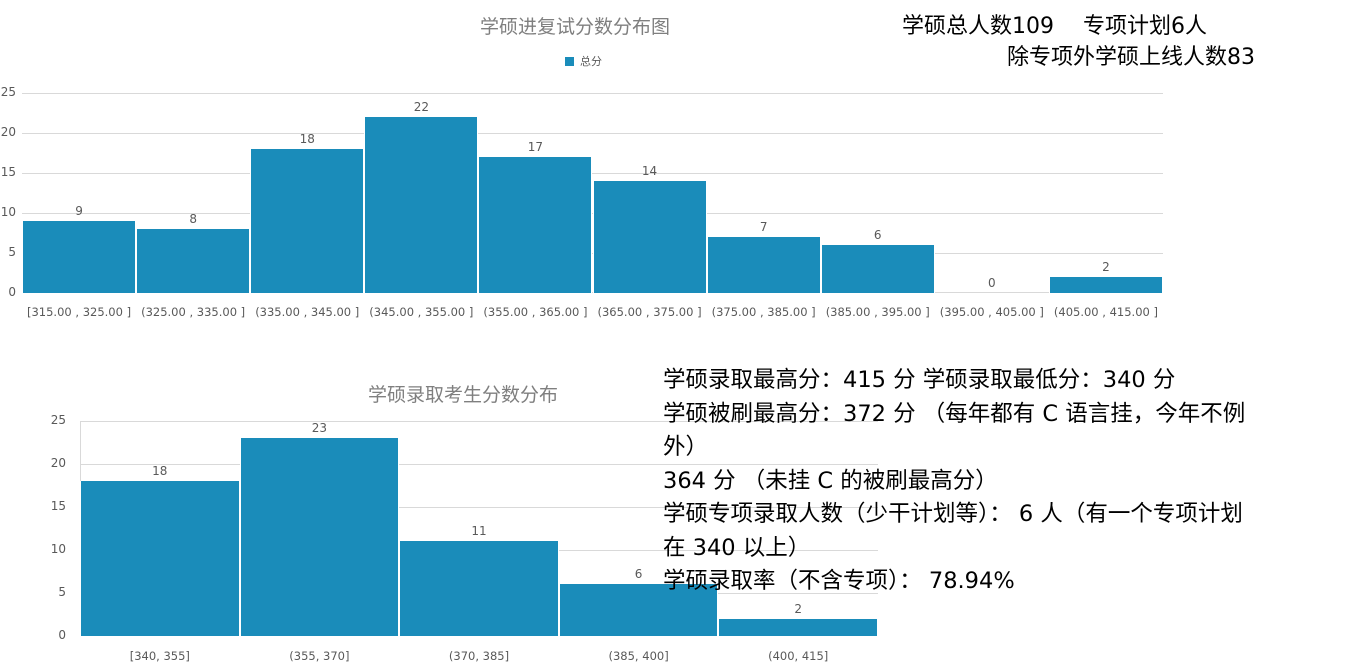 The image size is (1369, 668). What do you see at coordinates (638, 656) in the screenshot?
I see `x-tick-label: (385, 400]` at bounding box center [638, 656].